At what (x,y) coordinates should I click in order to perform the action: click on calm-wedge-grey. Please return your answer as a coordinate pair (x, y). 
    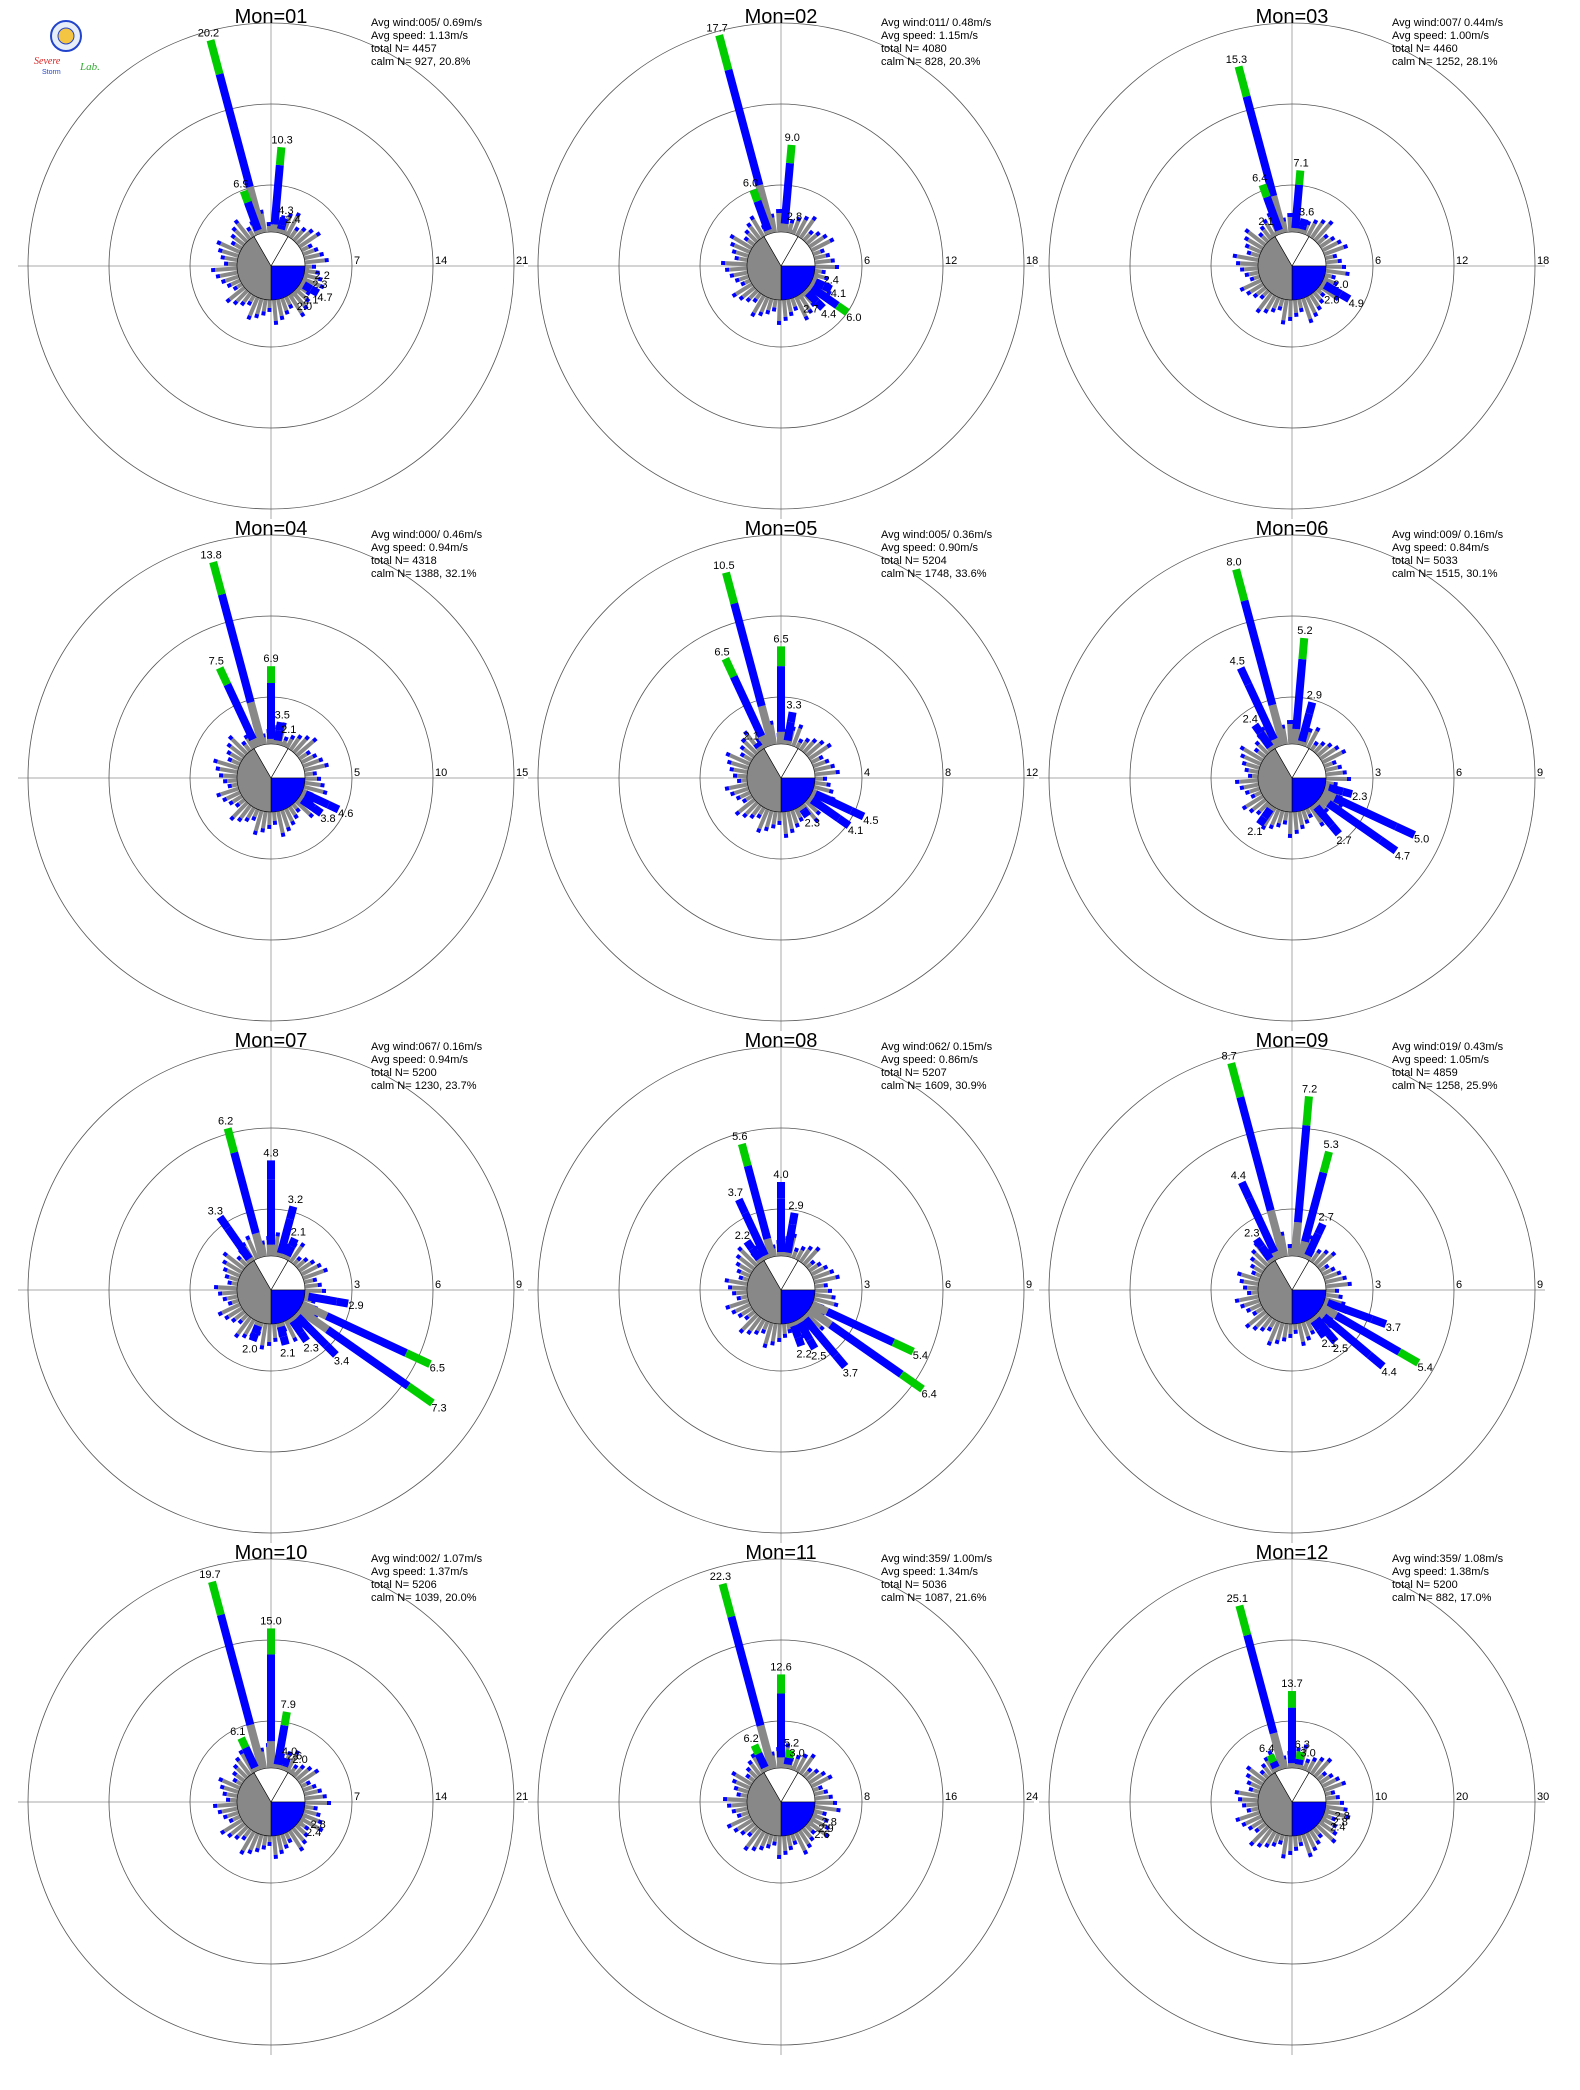
    Looking at the image, I should click on (764, 1804).